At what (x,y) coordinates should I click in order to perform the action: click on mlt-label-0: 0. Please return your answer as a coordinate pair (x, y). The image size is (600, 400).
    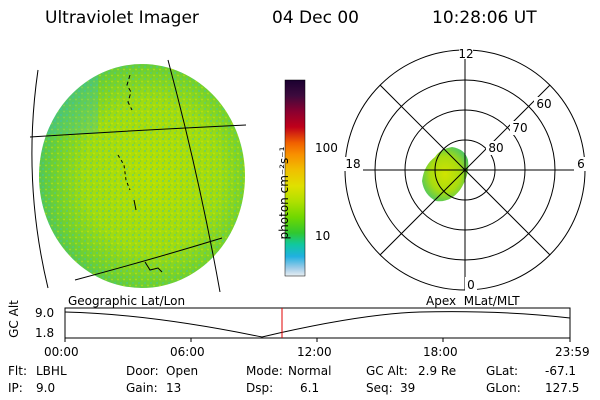
    Looking at the image, I should click on (471, 285).